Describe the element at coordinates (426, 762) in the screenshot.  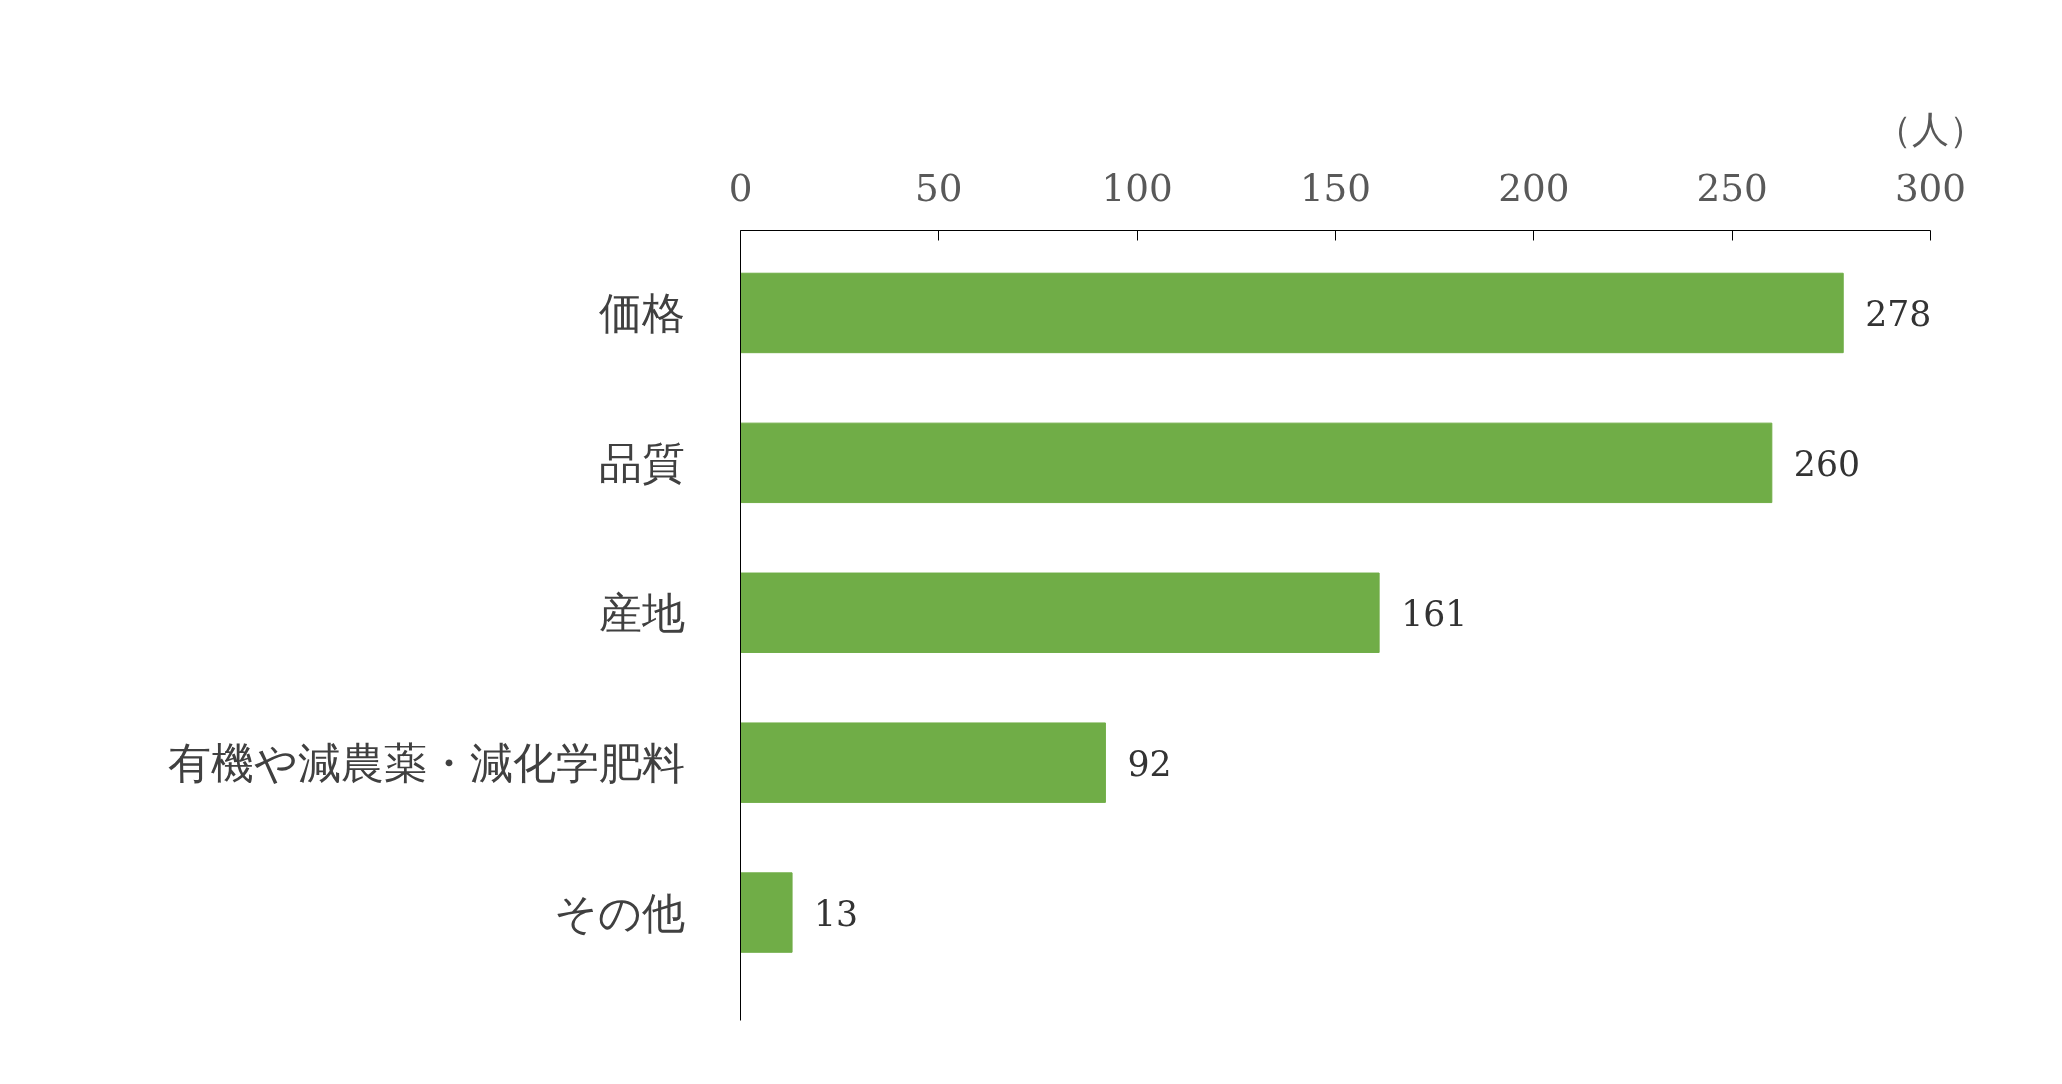
I see `y-tick-label: 有機や減農薬・減化学肥料` at that location.